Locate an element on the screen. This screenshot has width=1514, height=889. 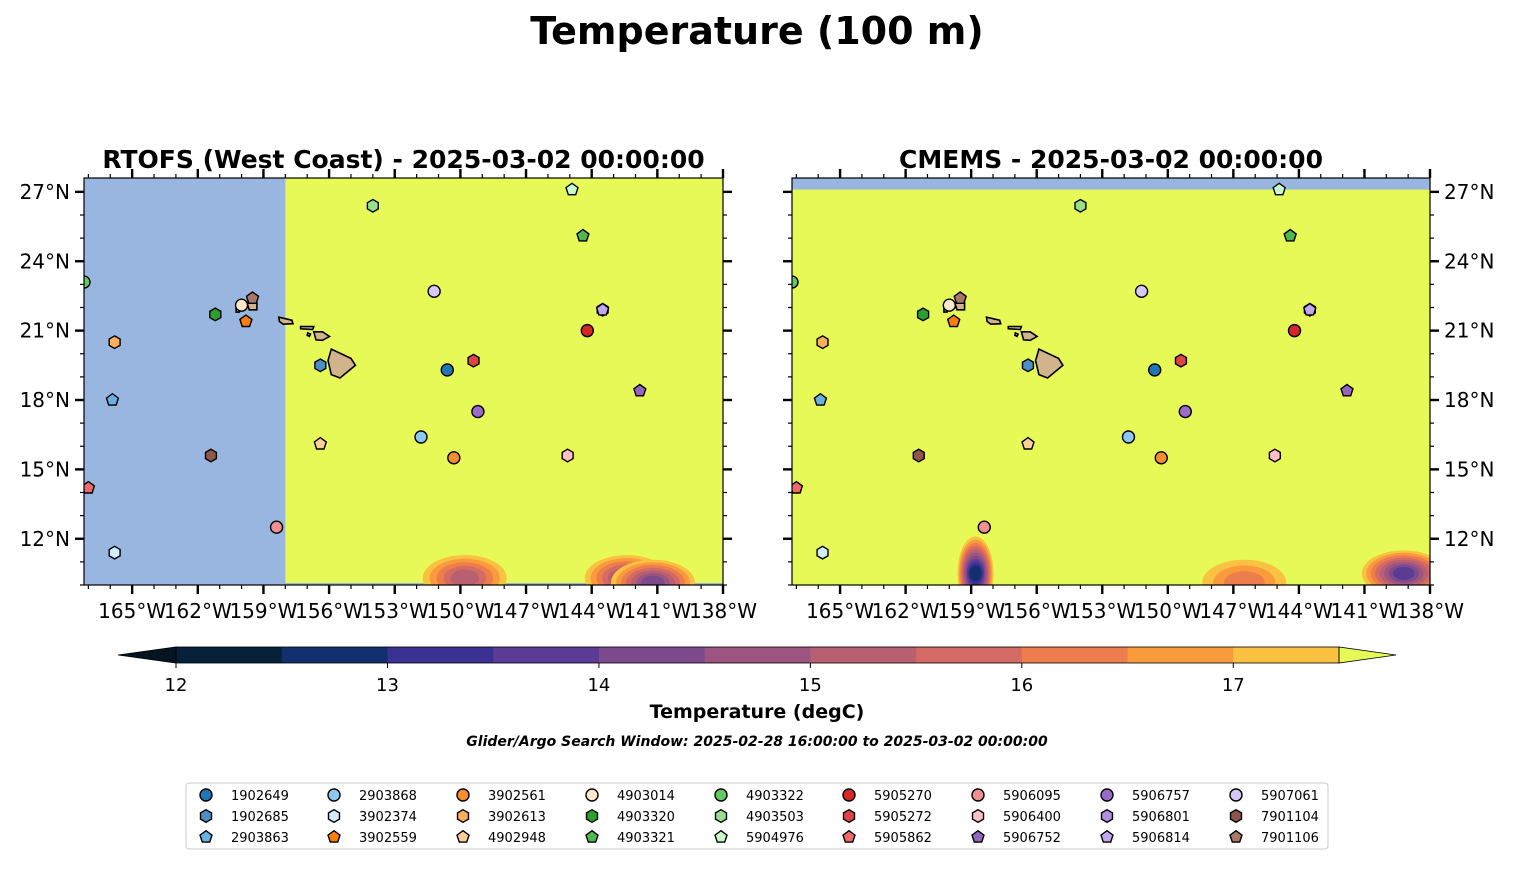
x-tick-label: 144°W is located at coordinates (1299, 611).